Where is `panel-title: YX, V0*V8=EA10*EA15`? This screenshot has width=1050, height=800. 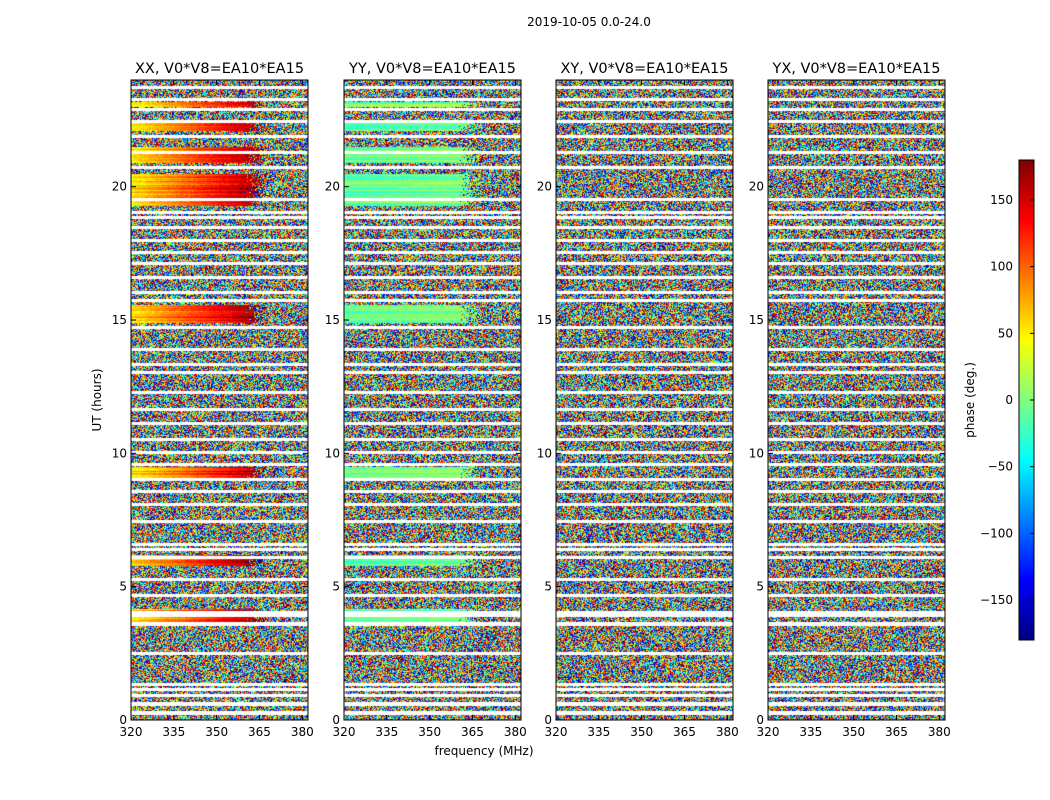 panel-title: YX, V0*V8=EA10*EA15 is located at coordinates (855, 69).